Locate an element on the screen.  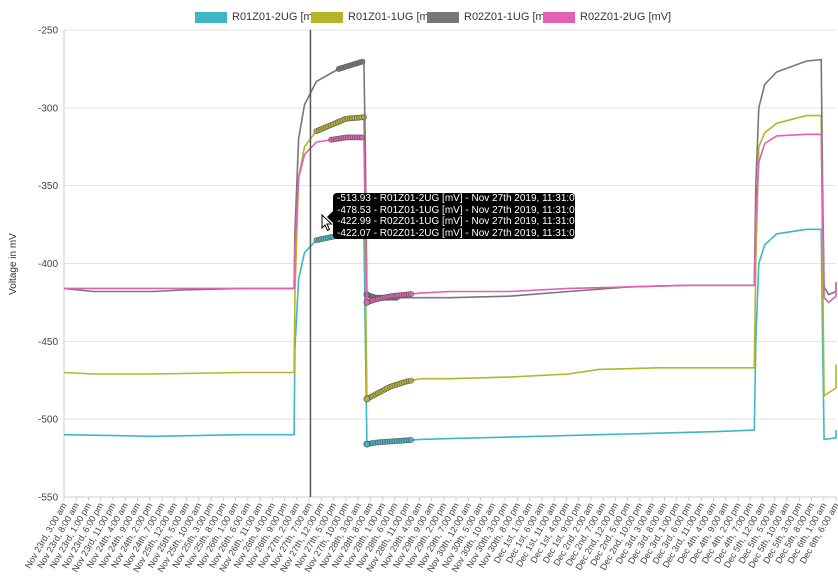
legend-label: R02Z01-1UG [mV] is located at coordinates (510, 17).